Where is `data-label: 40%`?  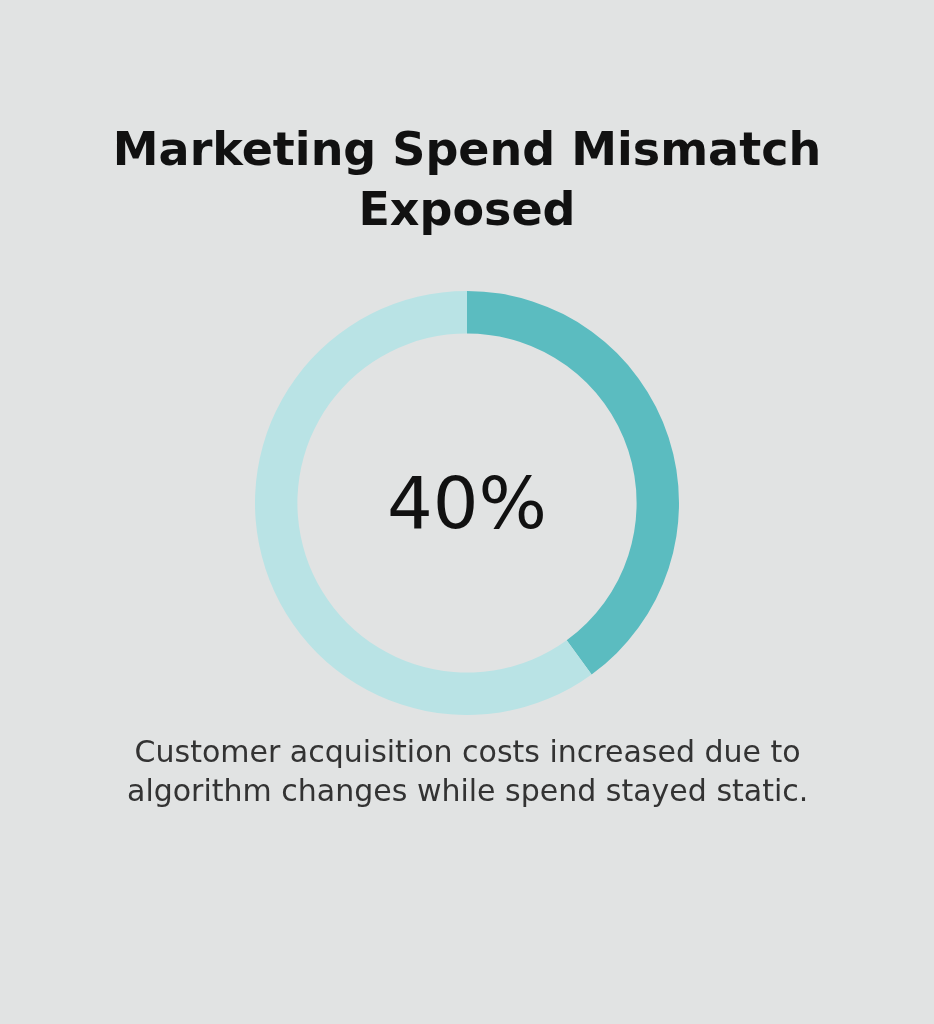
data-label: 40% is located at coordinates (467, 503).